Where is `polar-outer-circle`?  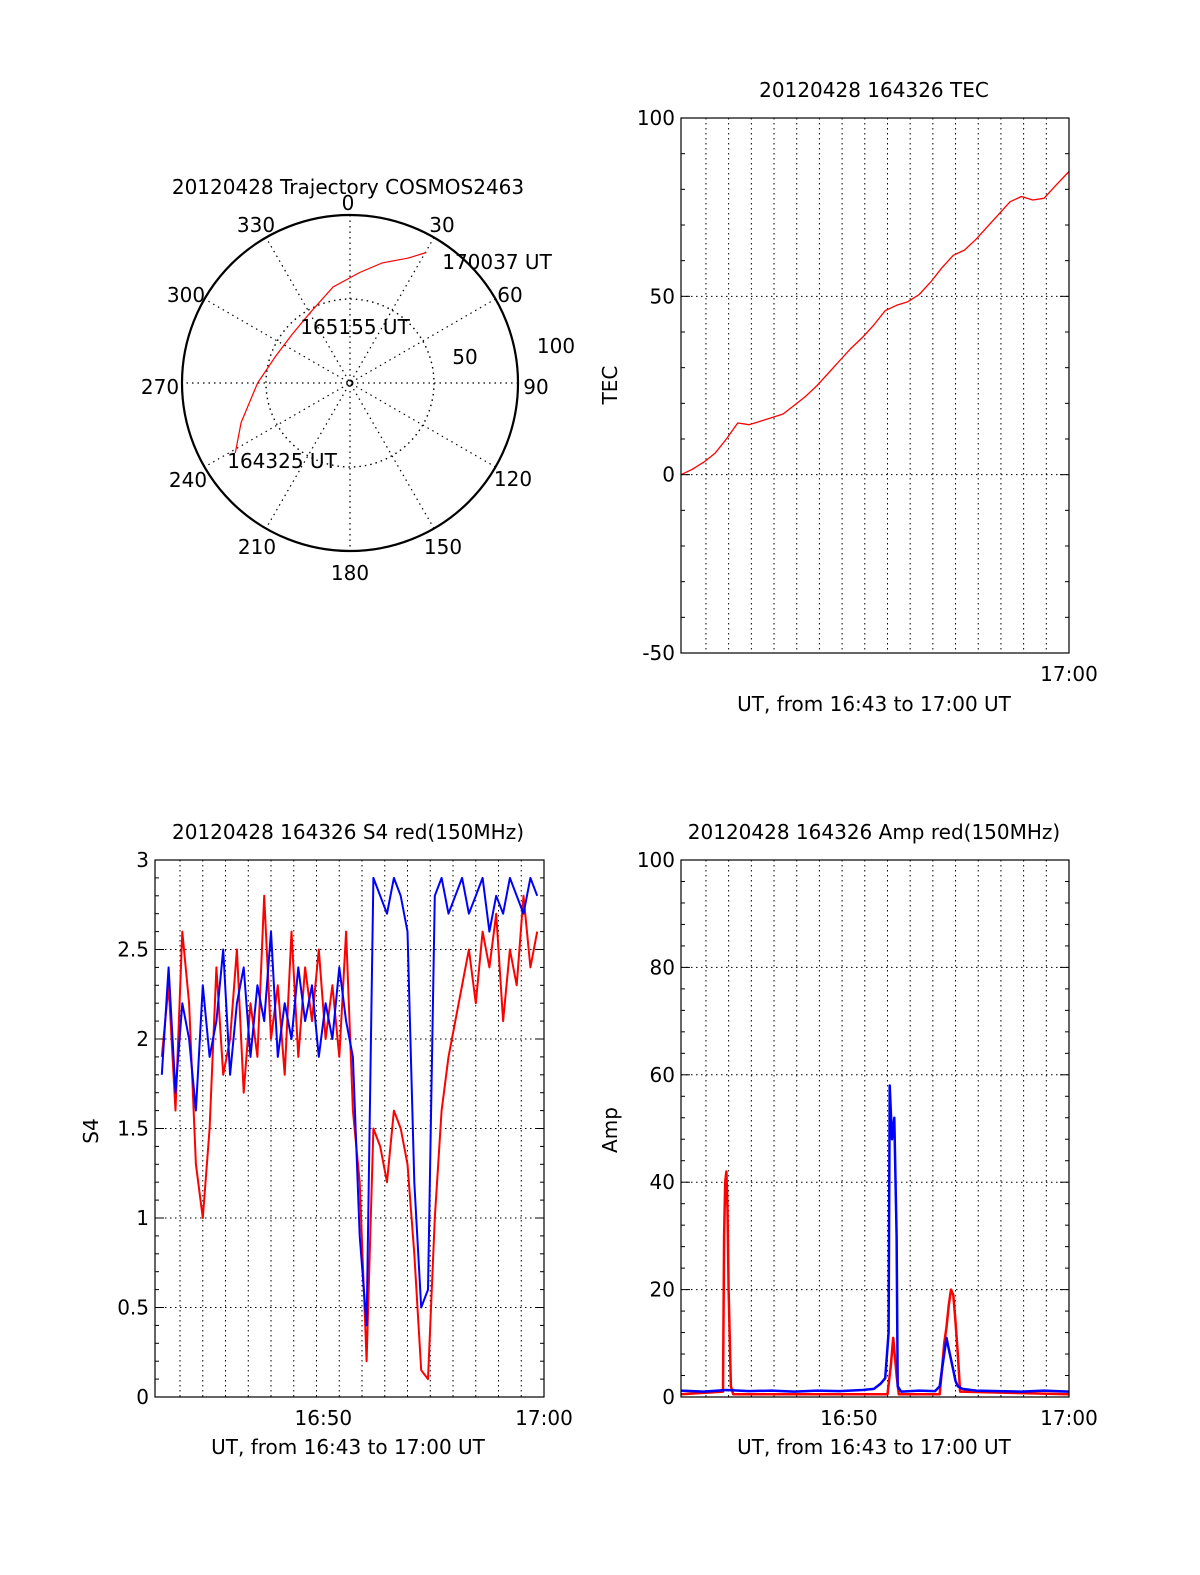 polar-outer-circle is located at coordinates (350, 383).